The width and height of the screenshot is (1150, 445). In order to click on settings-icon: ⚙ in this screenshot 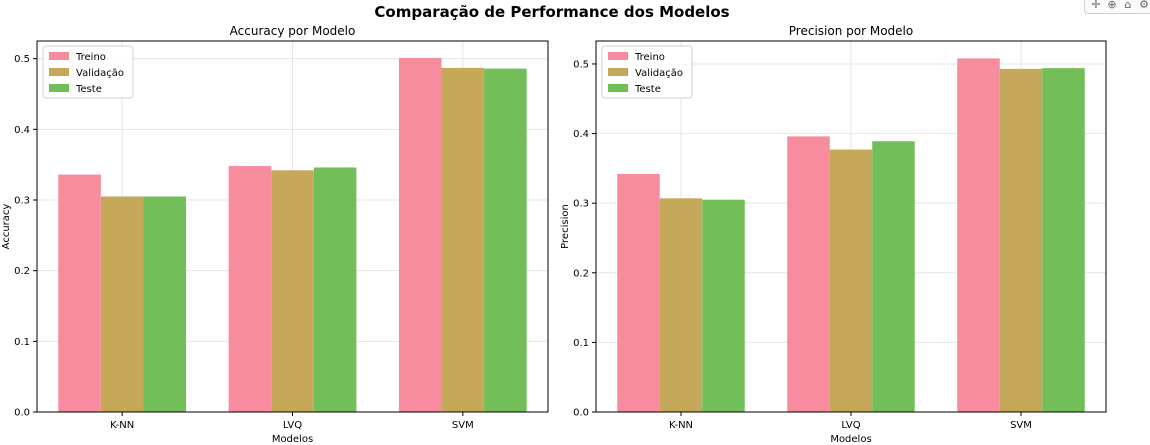, I will do `click(1144, 5)`.